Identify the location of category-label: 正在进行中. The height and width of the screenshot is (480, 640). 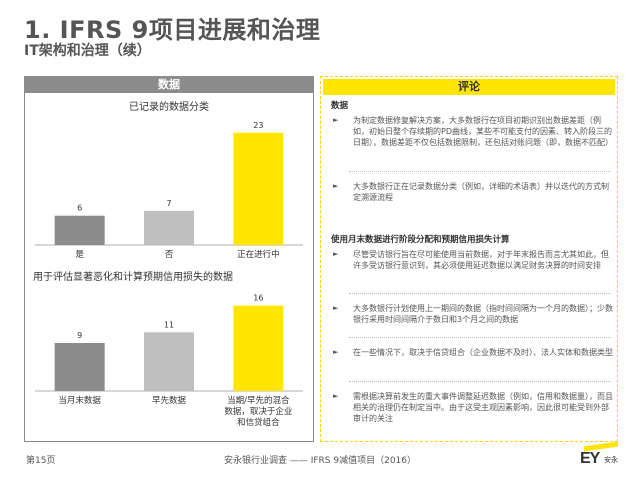
(258, 254).